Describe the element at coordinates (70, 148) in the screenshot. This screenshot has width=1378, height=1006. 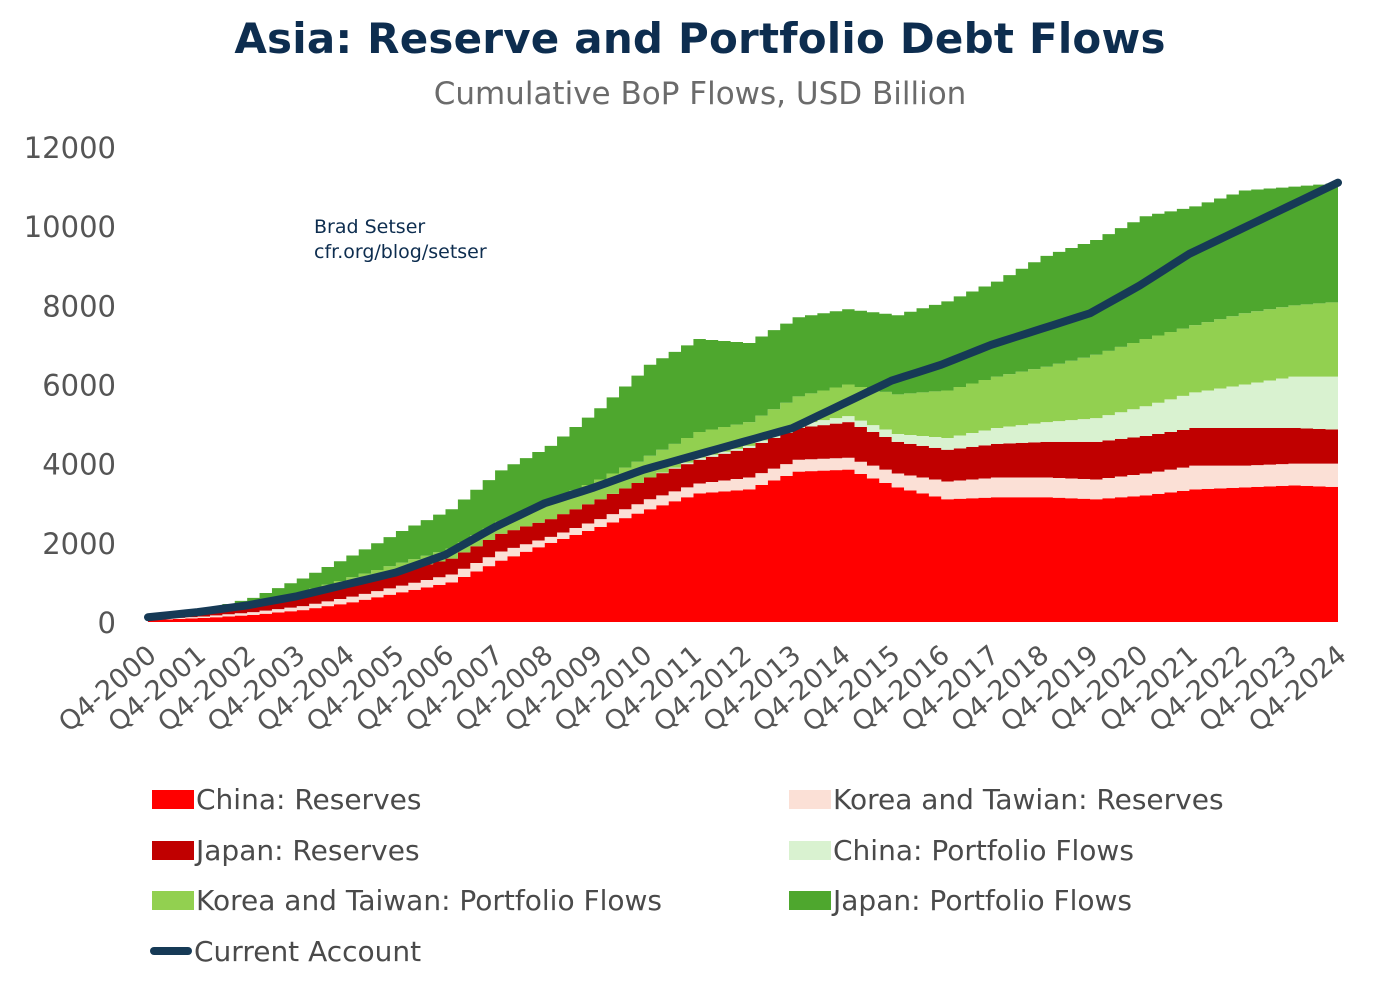
I see `y-tick-label: 12000` at that location.